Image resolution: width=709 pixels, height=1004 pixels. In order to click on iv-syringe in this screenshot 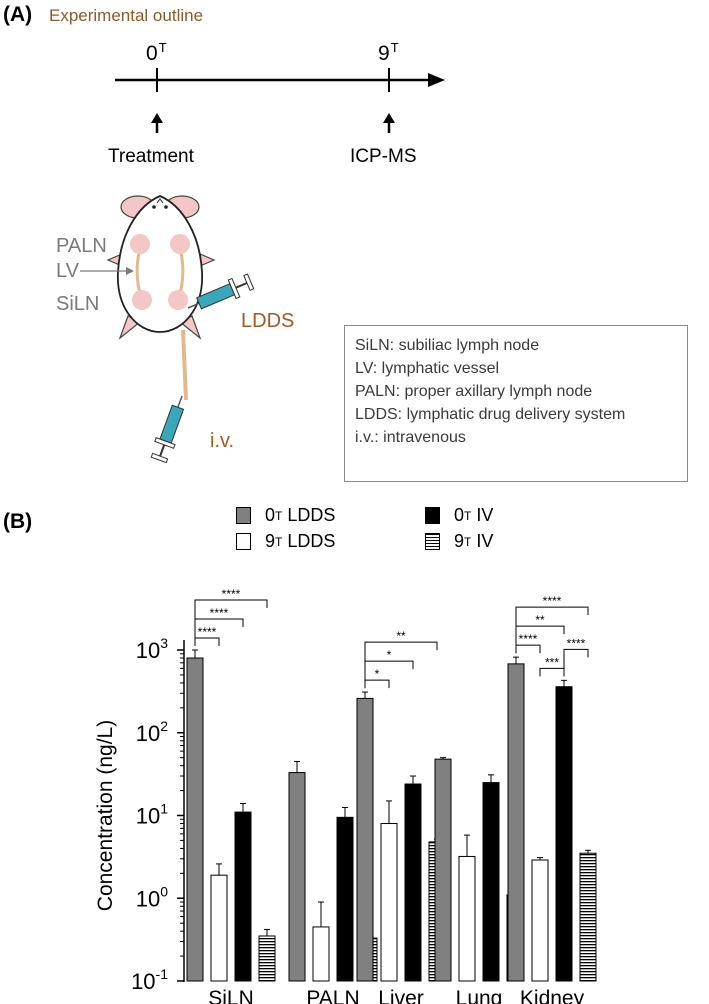, I will do `click(167, 429)`.